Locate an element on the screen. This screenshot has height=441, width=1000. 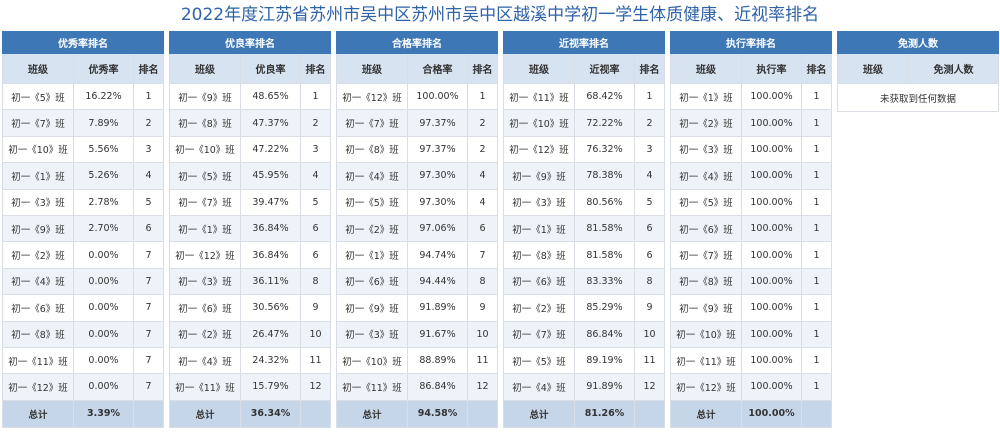
table-row: 初一《1》班 94.74% 7 is located at coordinates (417, 255).